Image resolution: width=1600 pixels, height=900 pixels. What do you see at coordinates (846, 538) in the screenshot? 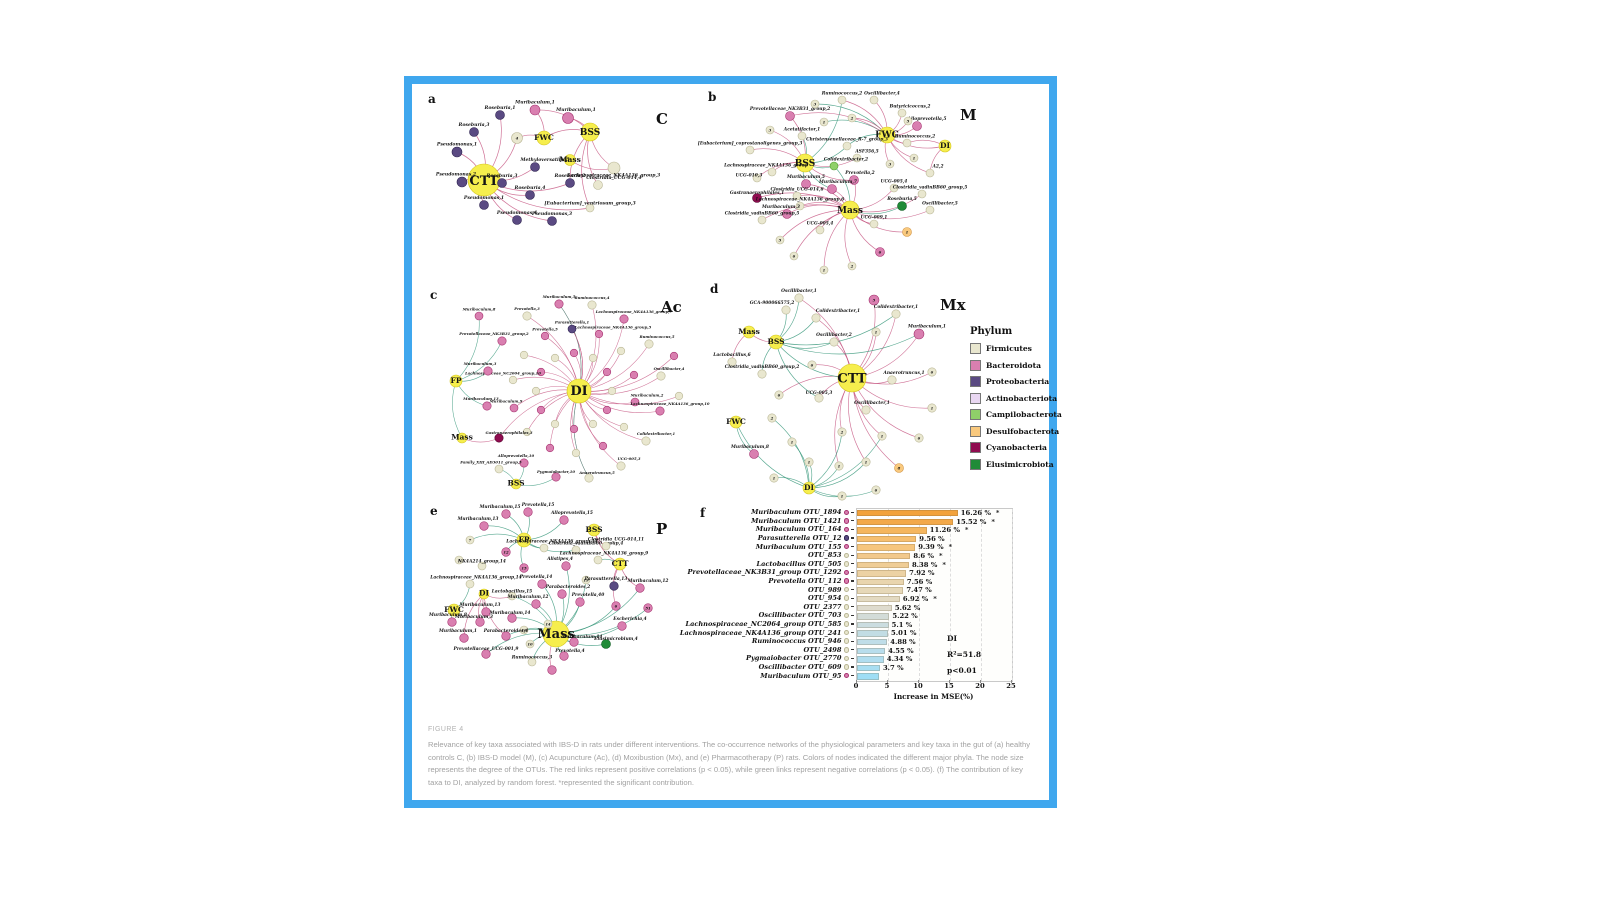
I see `phylum-dot` at bounding box center [846, 538].